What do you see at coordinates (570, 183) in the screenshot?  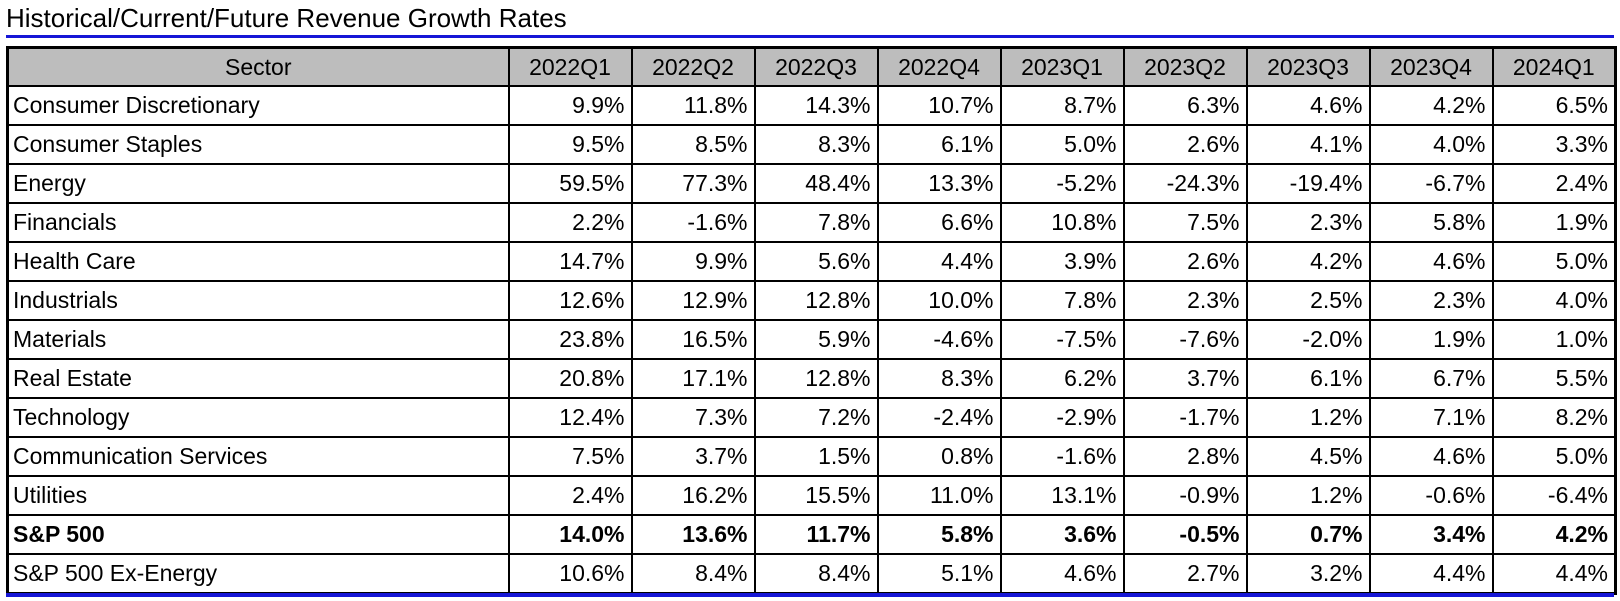 I see `growth-value-cell: 59.5%` at bounding box center [570, 183].